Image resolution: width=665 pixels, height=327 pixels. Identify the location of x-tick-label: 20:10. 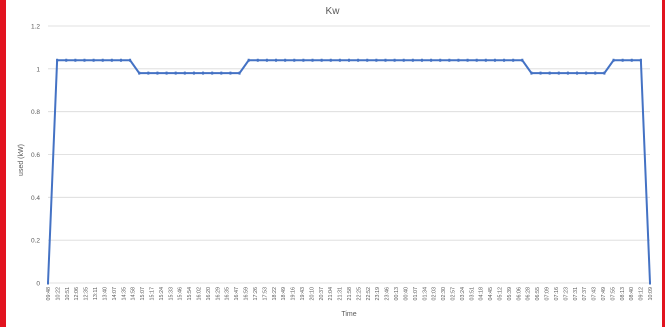
(312, 294).